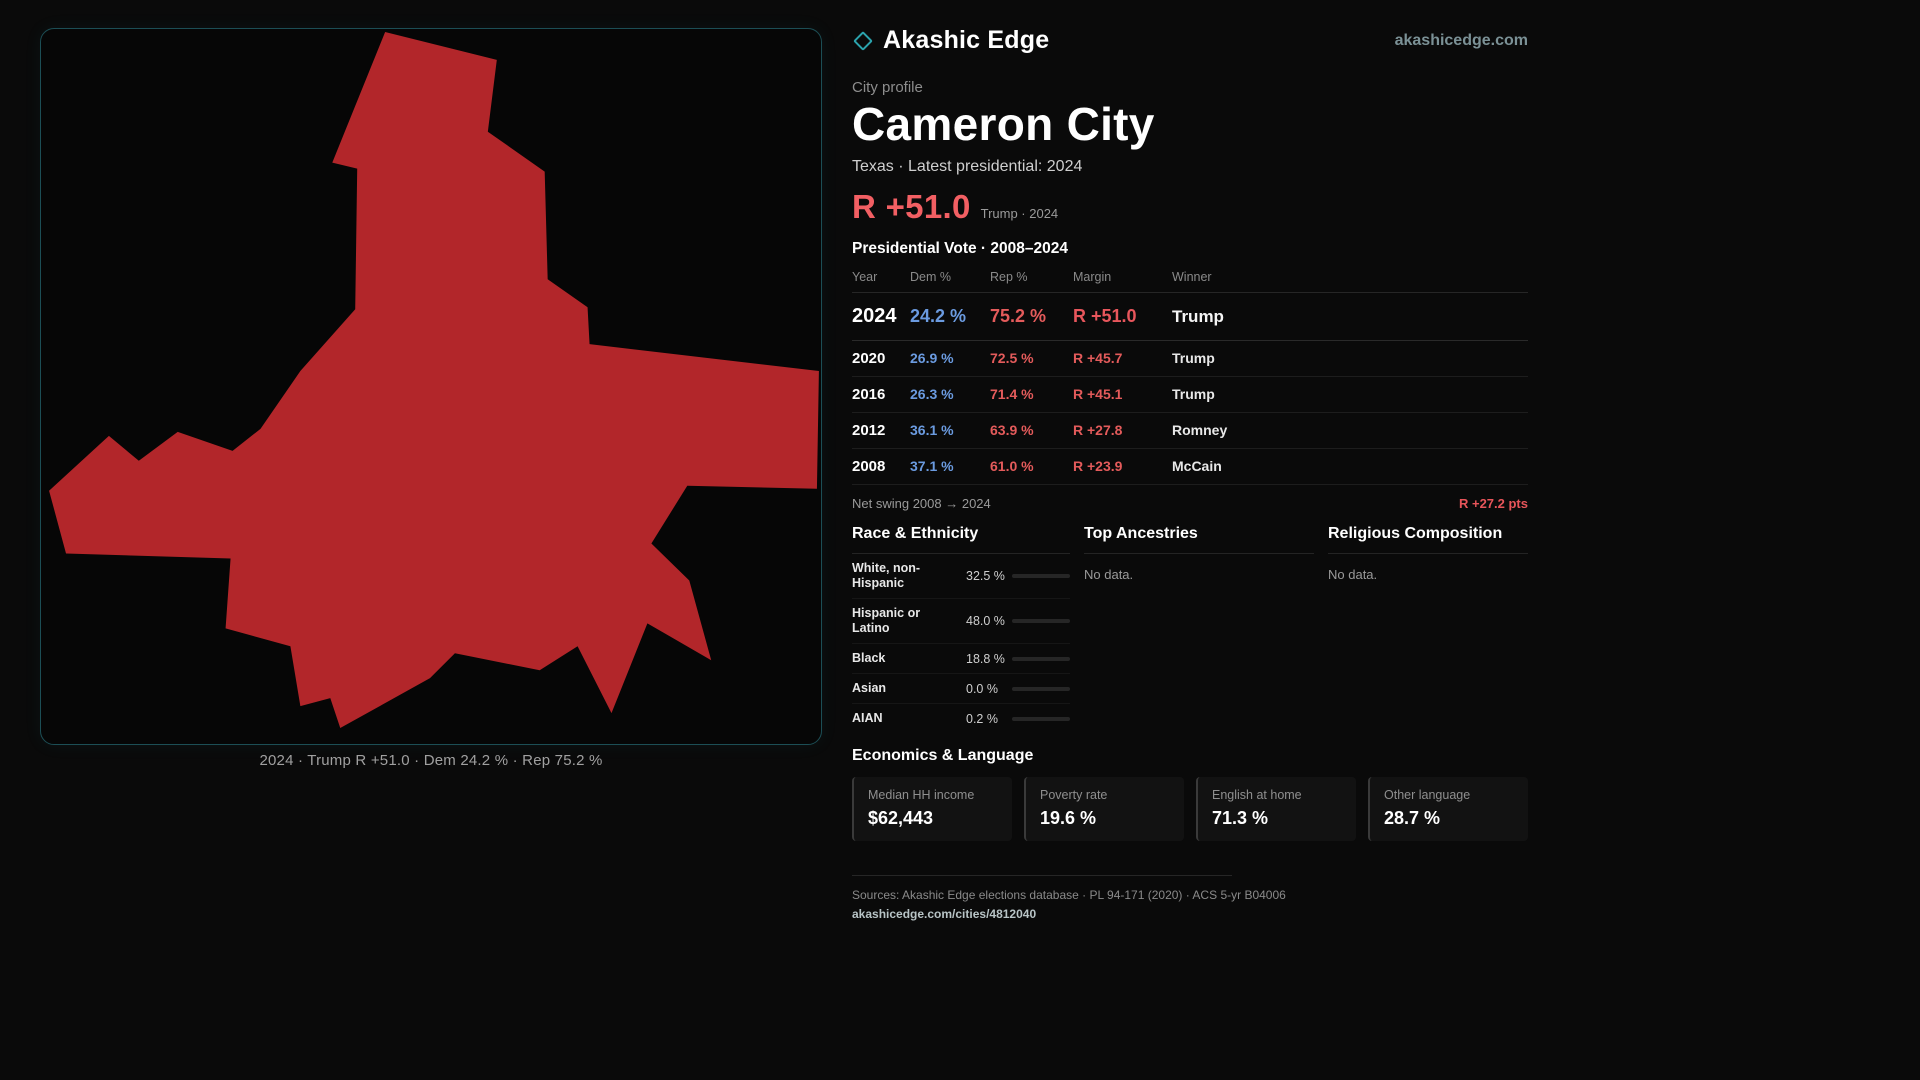 This screenshot has width=1920, height=1080. Describe the element at coordinates (1003, 124) in the screenshot. I see `city-name-title: Cameron City` at that location.